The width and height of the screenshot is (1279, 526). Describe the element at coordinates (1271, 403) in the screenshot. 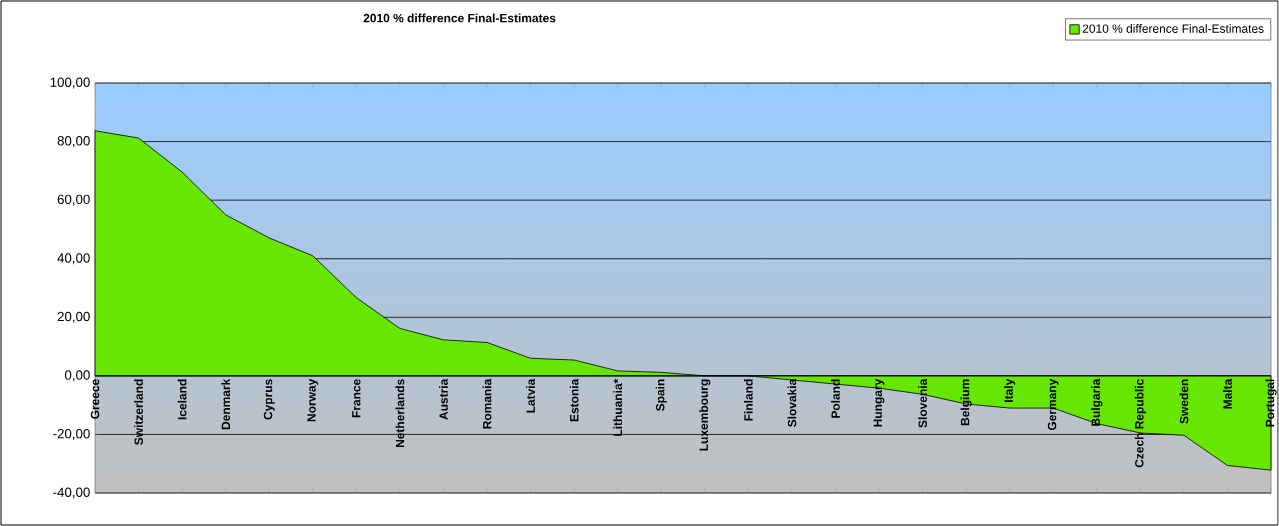

I see `x-tick-label: Portugal` at that location.